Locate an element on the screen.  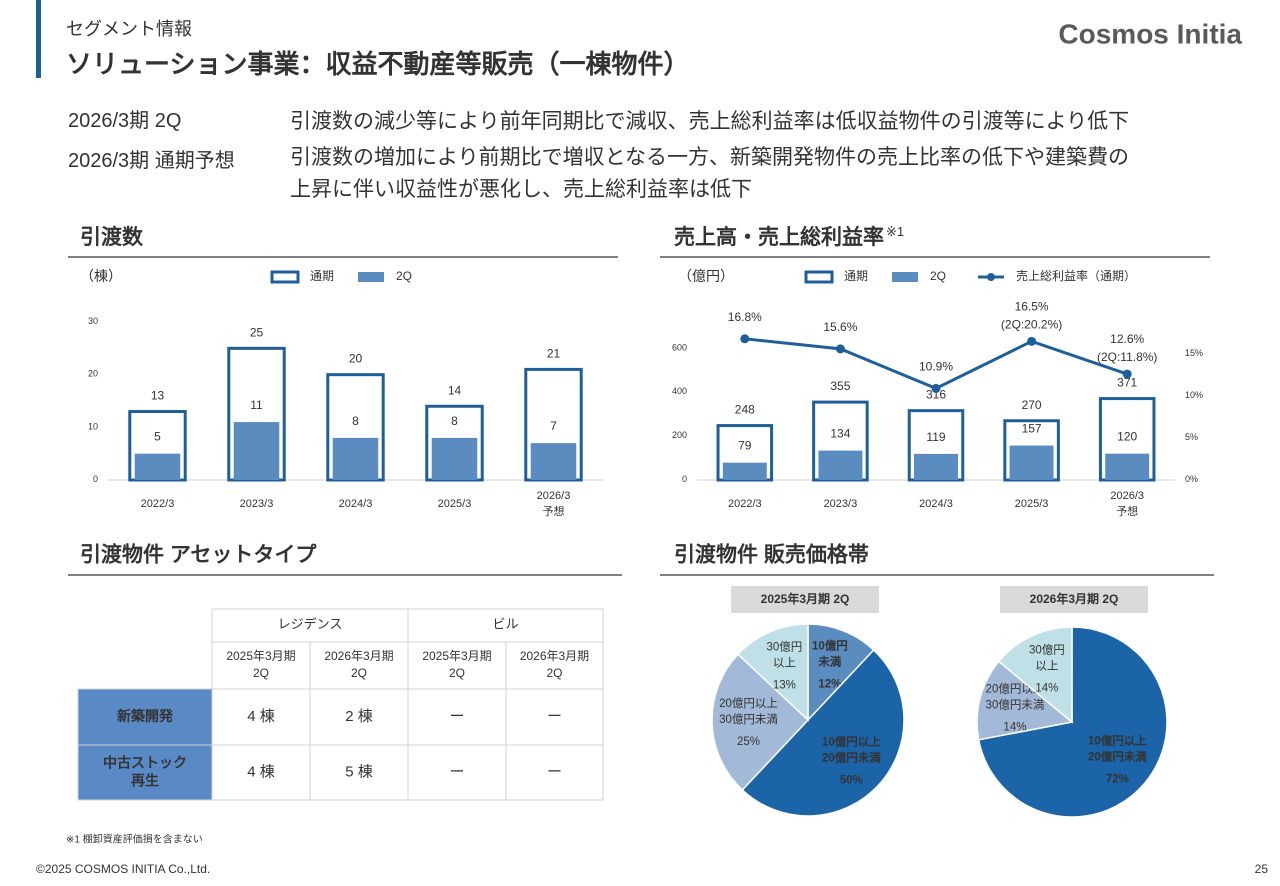
section-label: セグメント情報 is located at coordinates (129, 29).